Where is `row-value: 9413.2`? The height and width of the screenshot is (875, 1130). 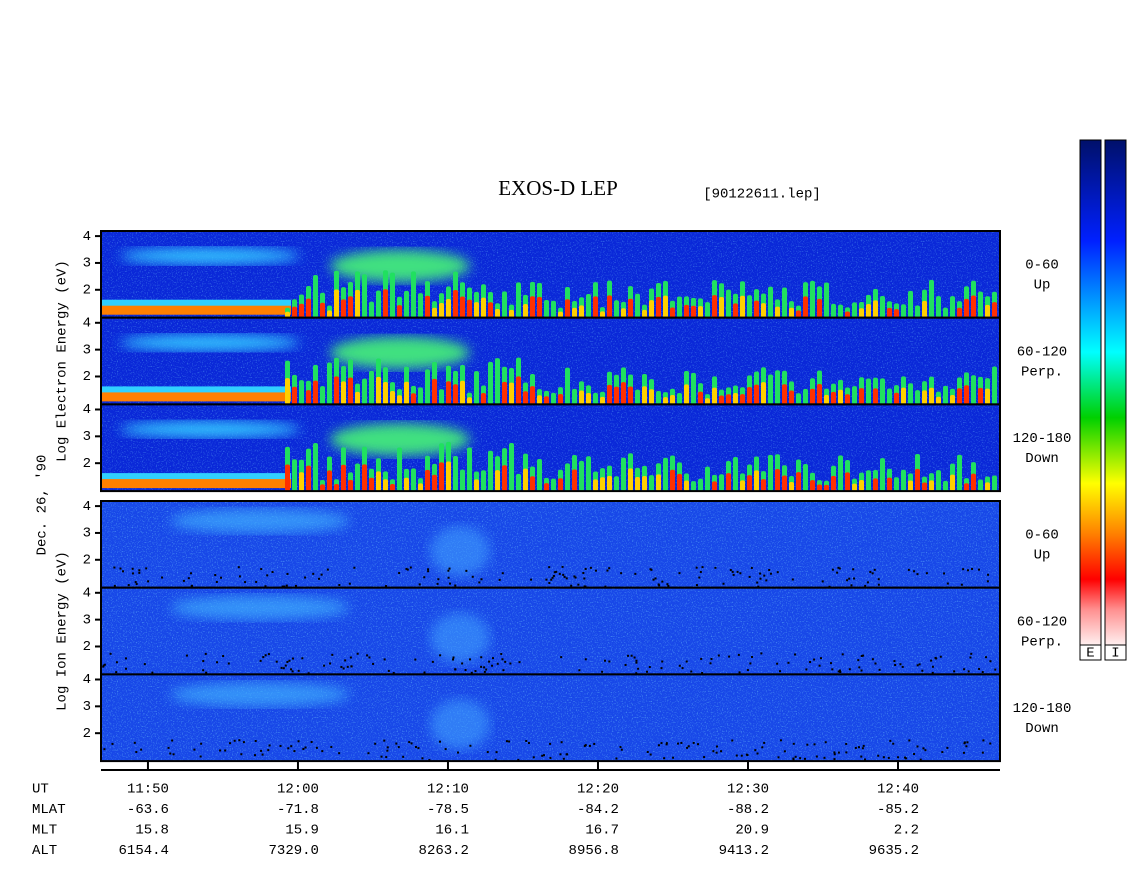 row-value: 9413.2 is located at coordinates (744, 851).